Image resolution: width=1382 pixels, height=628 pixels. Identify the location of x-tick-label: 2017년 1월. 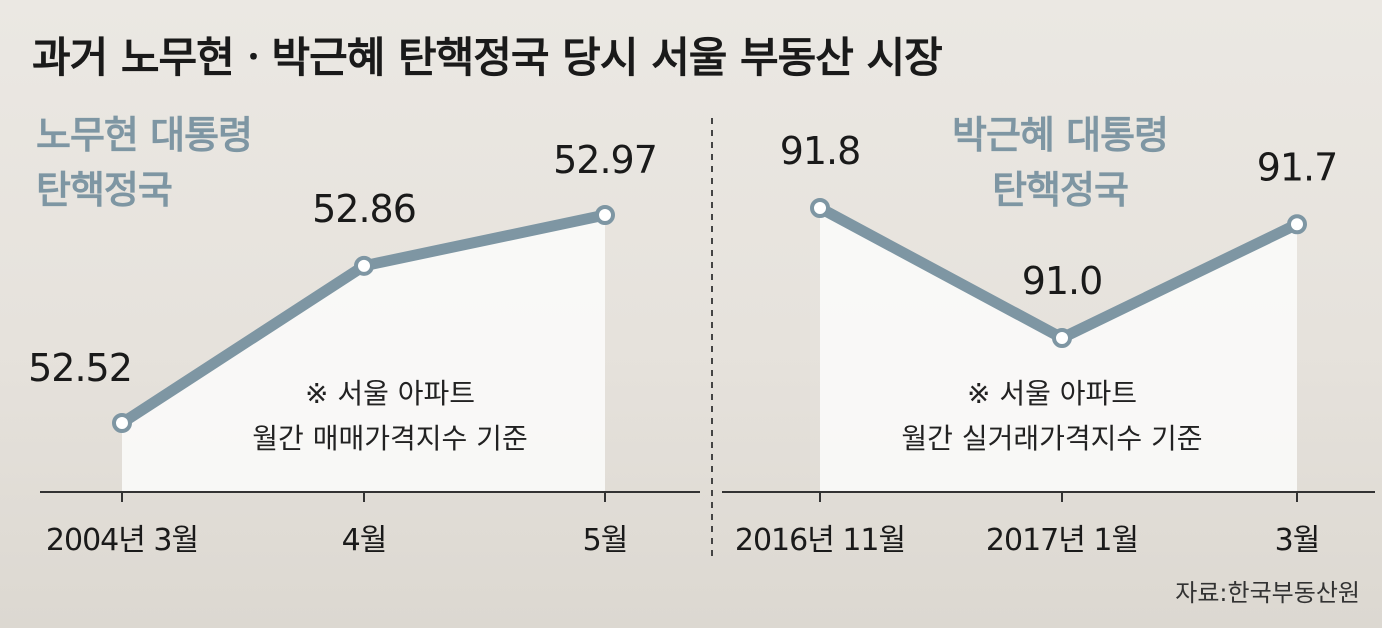
(1062, 540).